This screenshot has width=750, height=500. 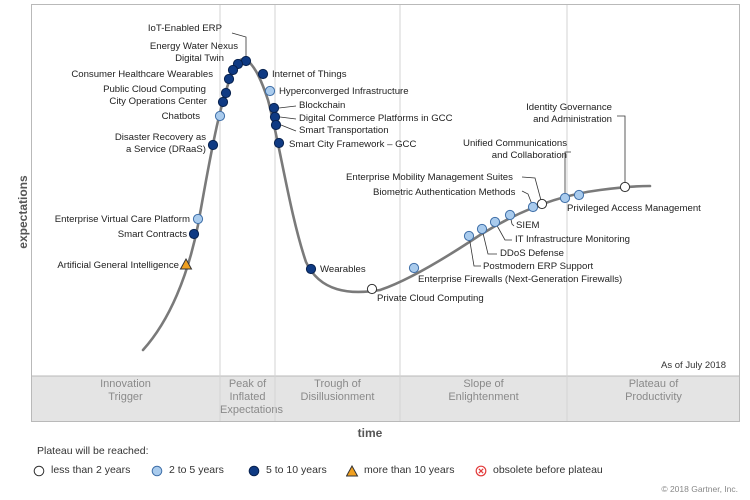 I want to click on leader-line-blockchain, so click(x=287, y=107).